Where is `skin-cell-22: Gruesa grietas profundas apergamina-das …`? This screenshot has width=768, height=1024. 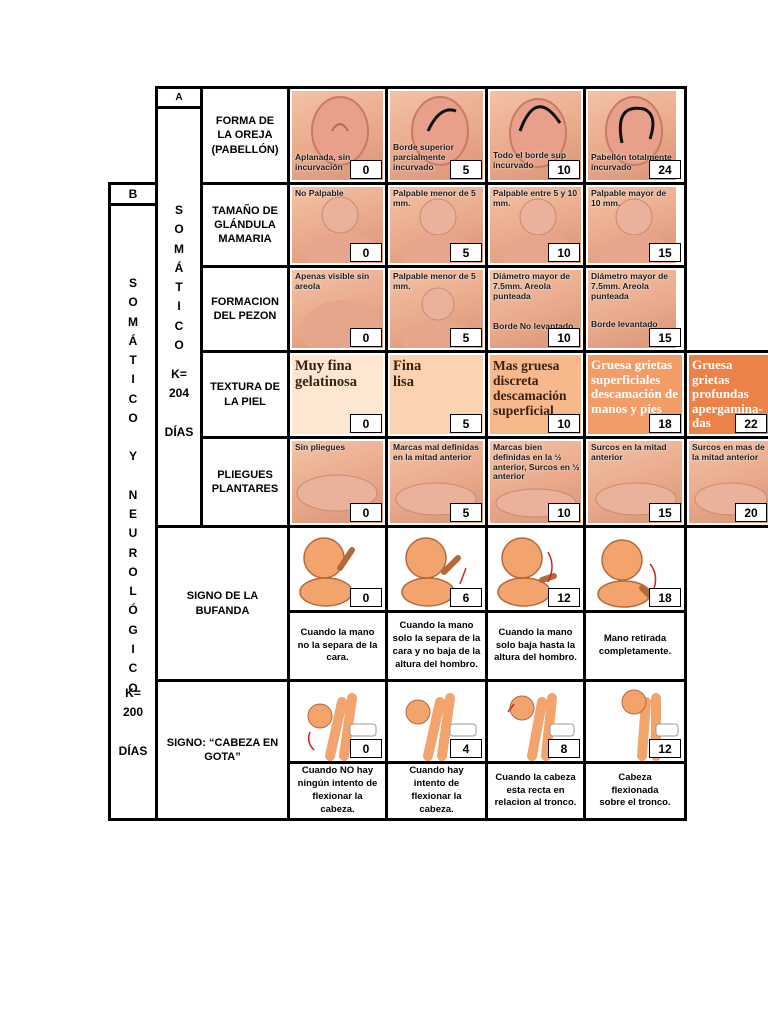
skin-cell-22: Gruesa grietas profundas apergamina-das … is located at coordinates (726, 394).